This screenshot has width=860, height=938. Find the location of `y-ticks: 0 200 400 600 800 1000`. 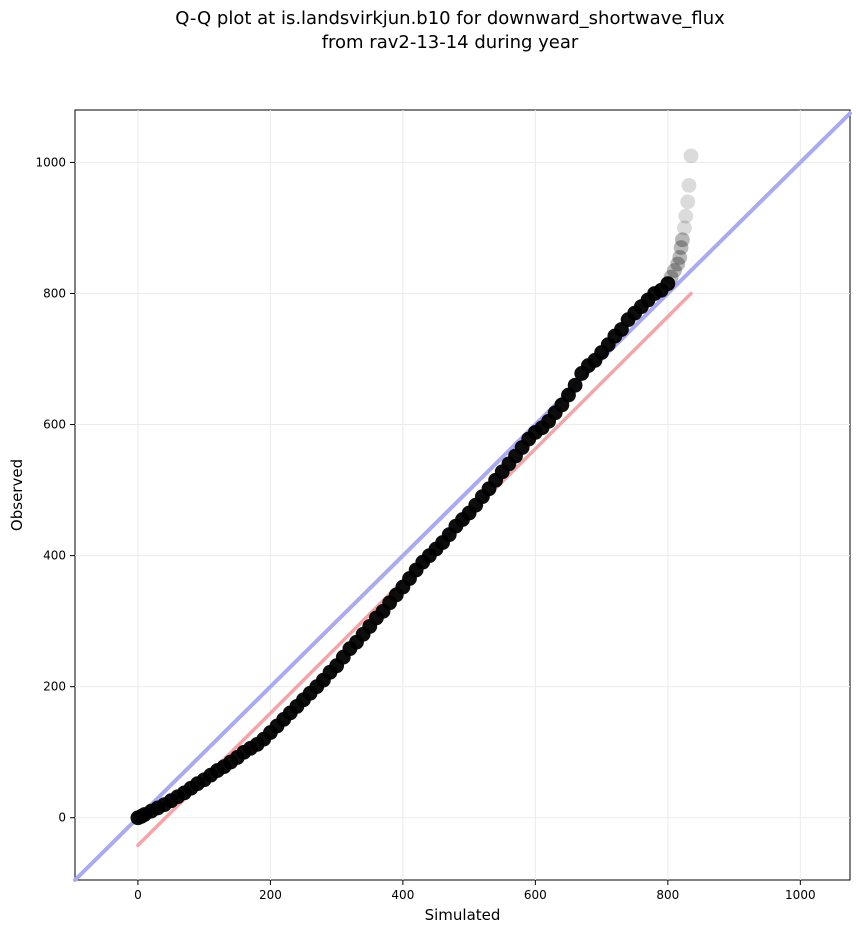

y-ticks: 0 200 400 600 800 1000 is located at coordinates (55, 490).